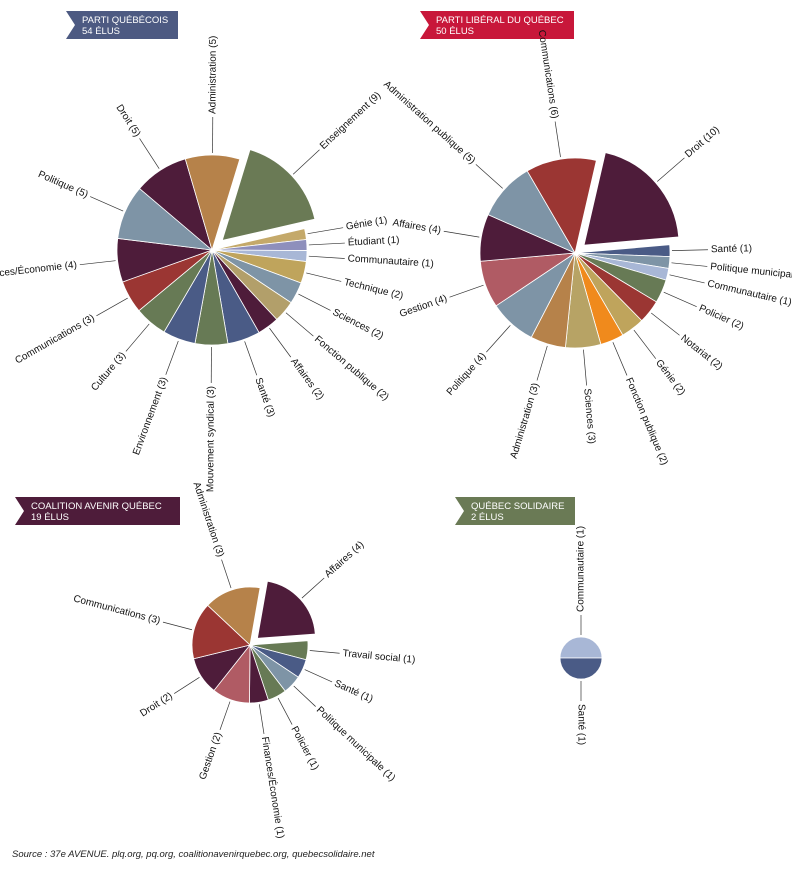 Image resolution: width=792 pixels, height=875 pixels. I want to click on slice-label: Administration (5), so click(212, 75).